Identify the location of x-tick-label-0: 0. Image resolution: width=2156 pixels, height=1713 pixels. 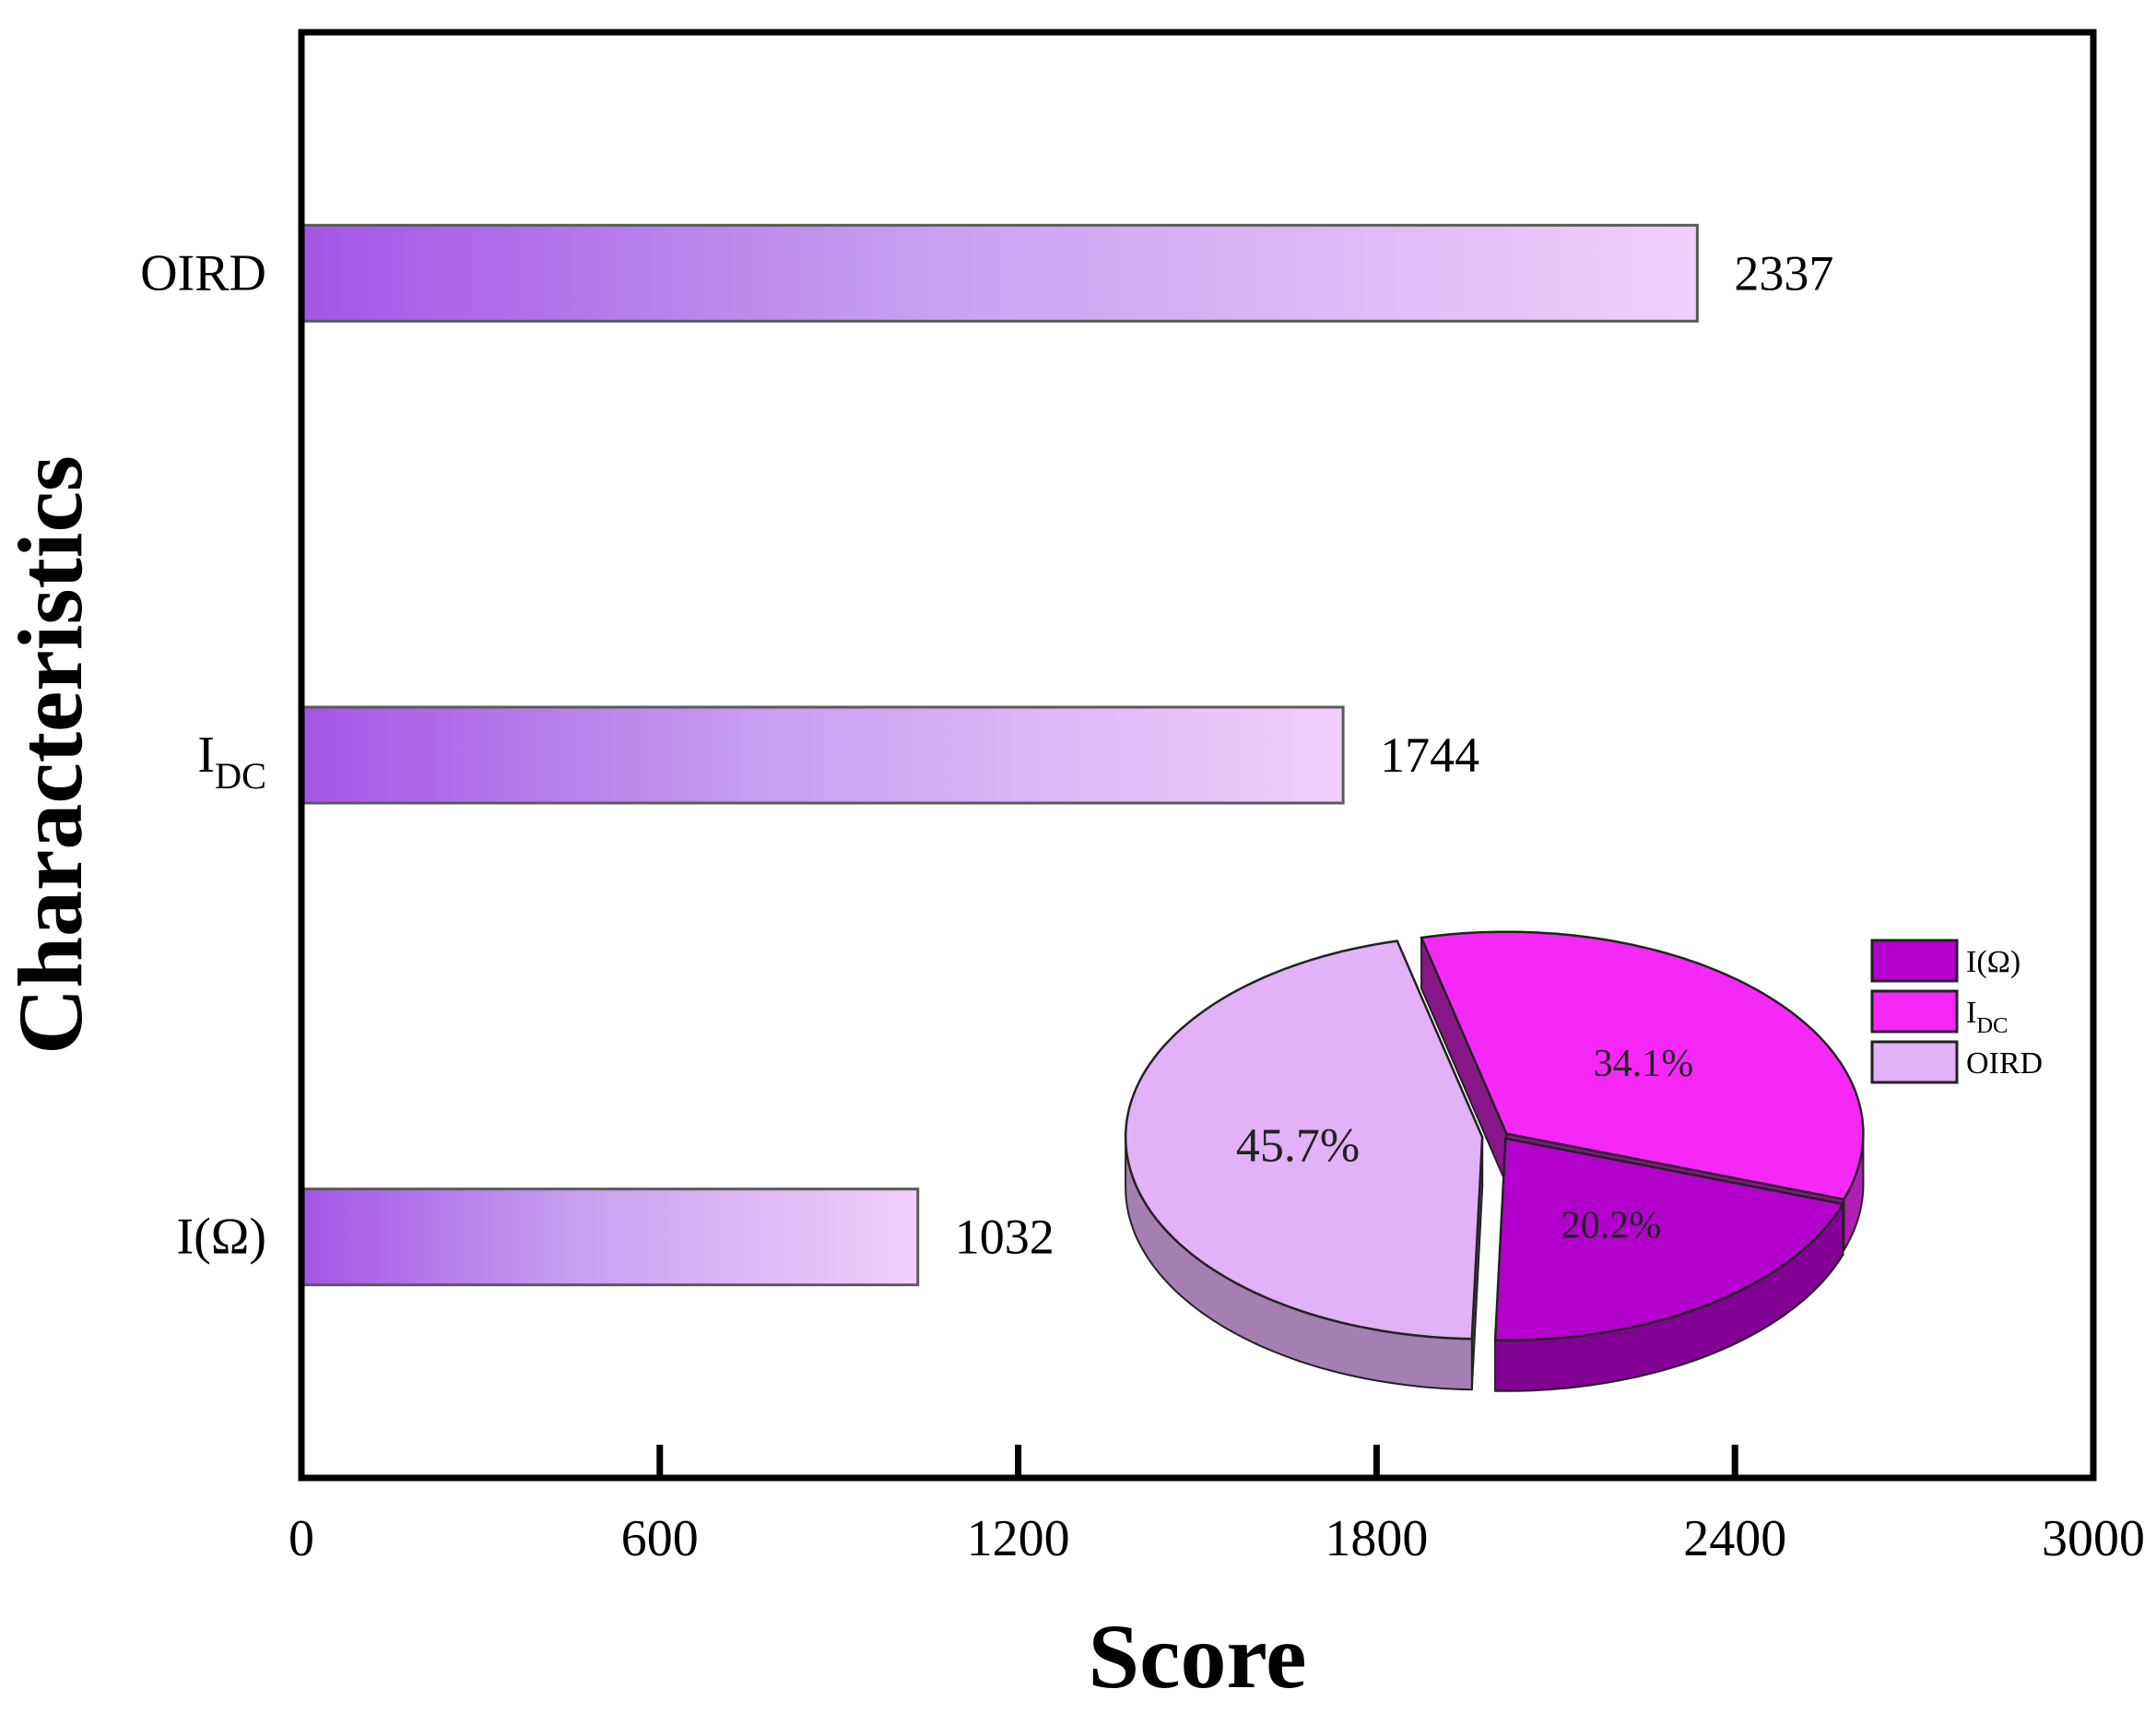
(301, 1538).